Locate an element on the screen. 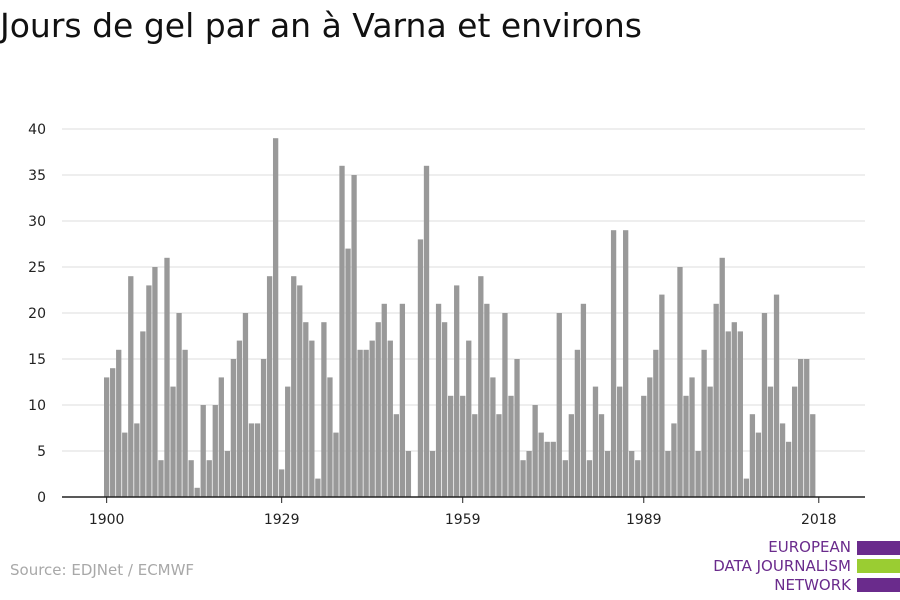  y-axis-ticks: 0 5 10 15 20 25 30 35 40 is located at coordinates (37, 314).